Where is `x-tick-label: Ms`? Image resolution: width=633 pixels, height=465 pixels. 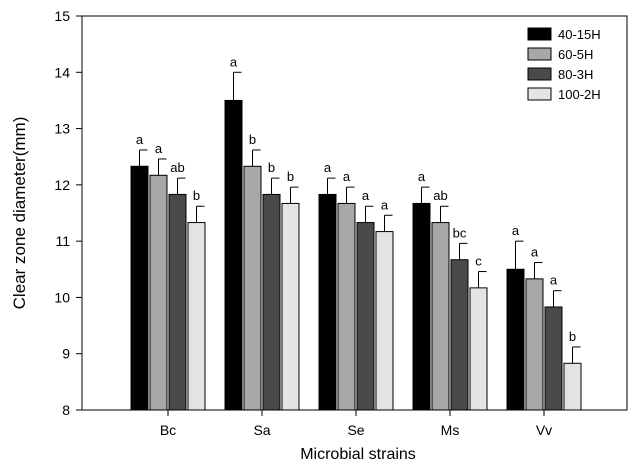
x-tick-label: Ms is located at coordinates (450, 430).